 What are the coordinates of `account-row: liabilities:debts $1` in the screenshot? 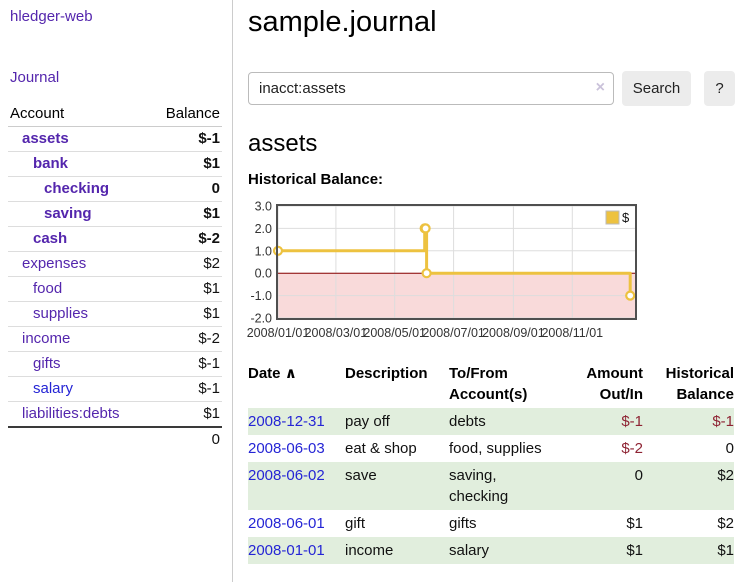 It's located at (115, 414).